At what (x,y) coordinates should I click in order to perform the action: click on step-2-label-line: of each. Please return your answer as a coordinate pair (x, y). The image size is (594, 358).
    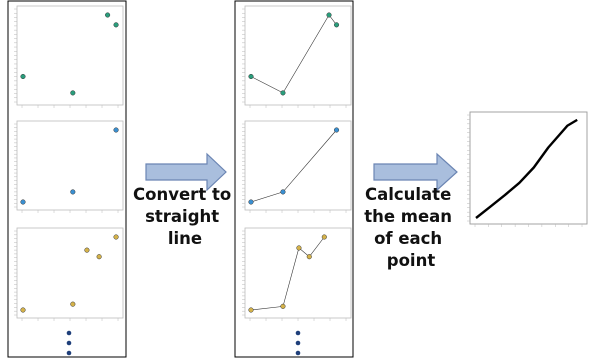
    Looking at the image, I should click on (408, 238).